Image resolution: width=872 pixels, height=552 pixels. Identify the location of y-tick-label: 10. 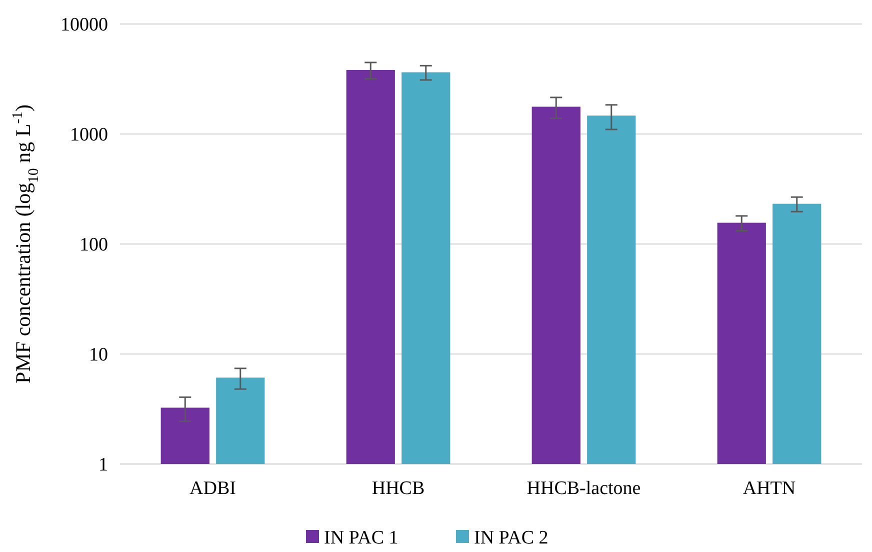
(98, 355).